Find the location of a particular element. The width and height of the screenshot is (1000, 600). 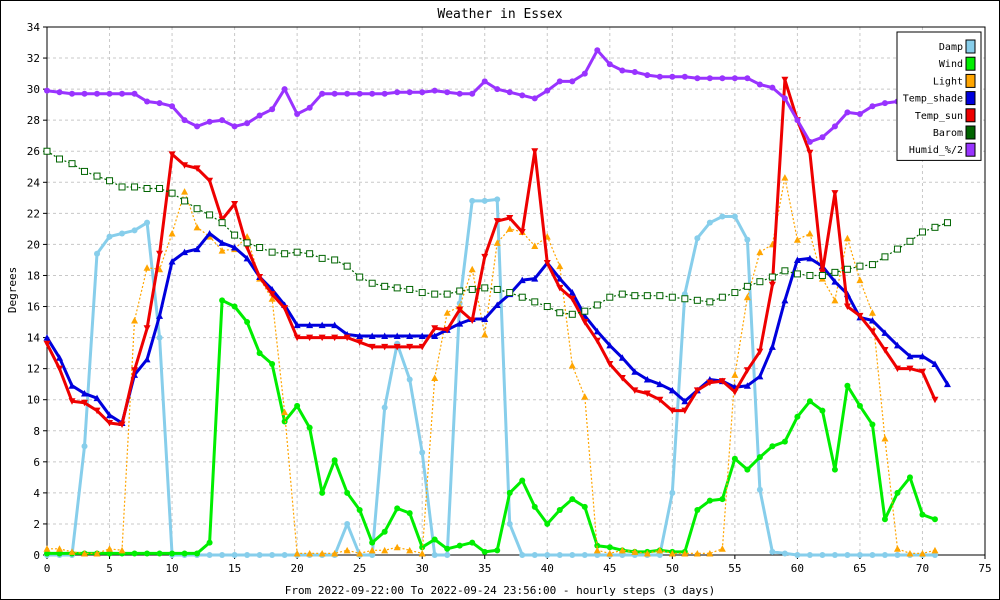

x-tick-label: 60 is located at coordinates (797, 568).